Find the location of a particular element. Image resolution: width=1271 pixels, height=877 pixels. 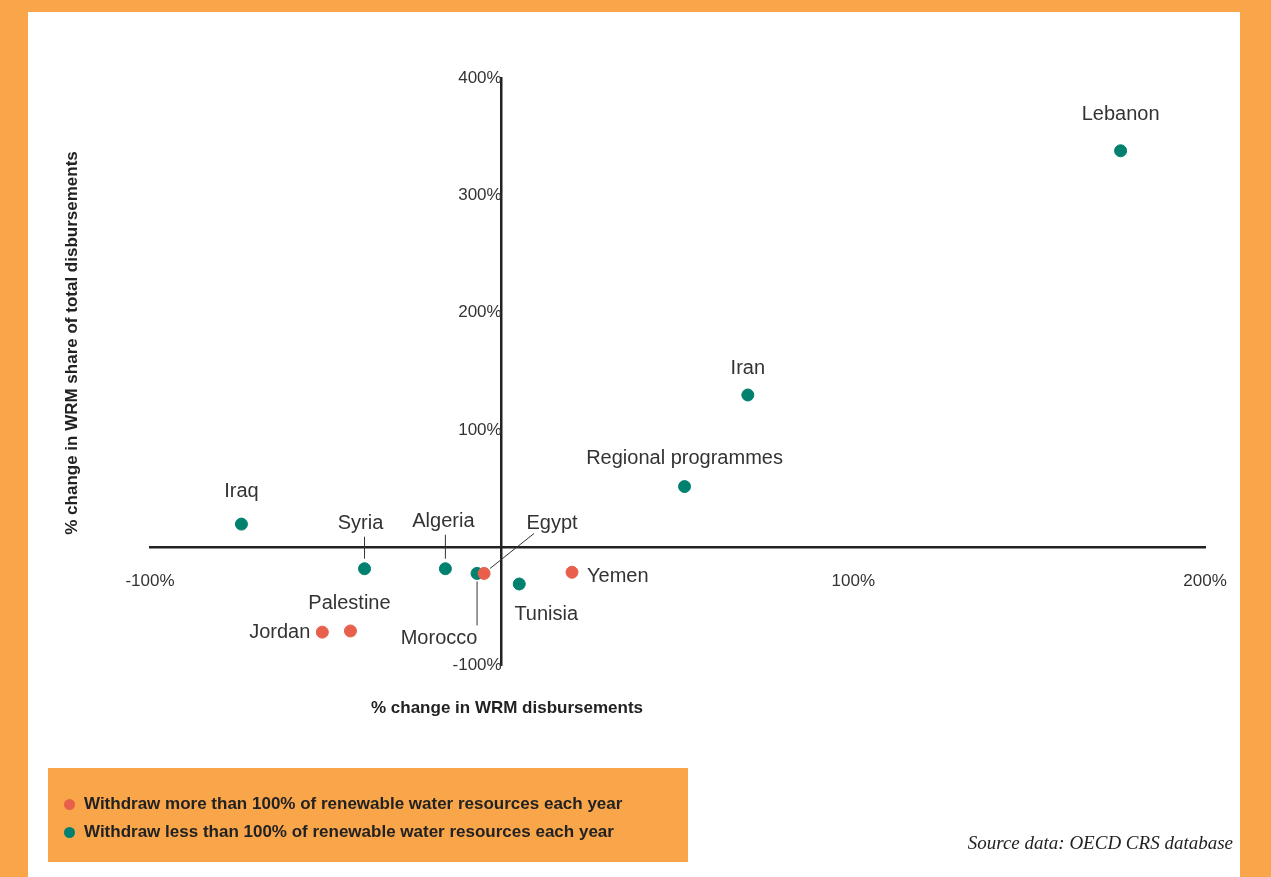

x-tick-label: 200% is located at coordinates (1205, 581).